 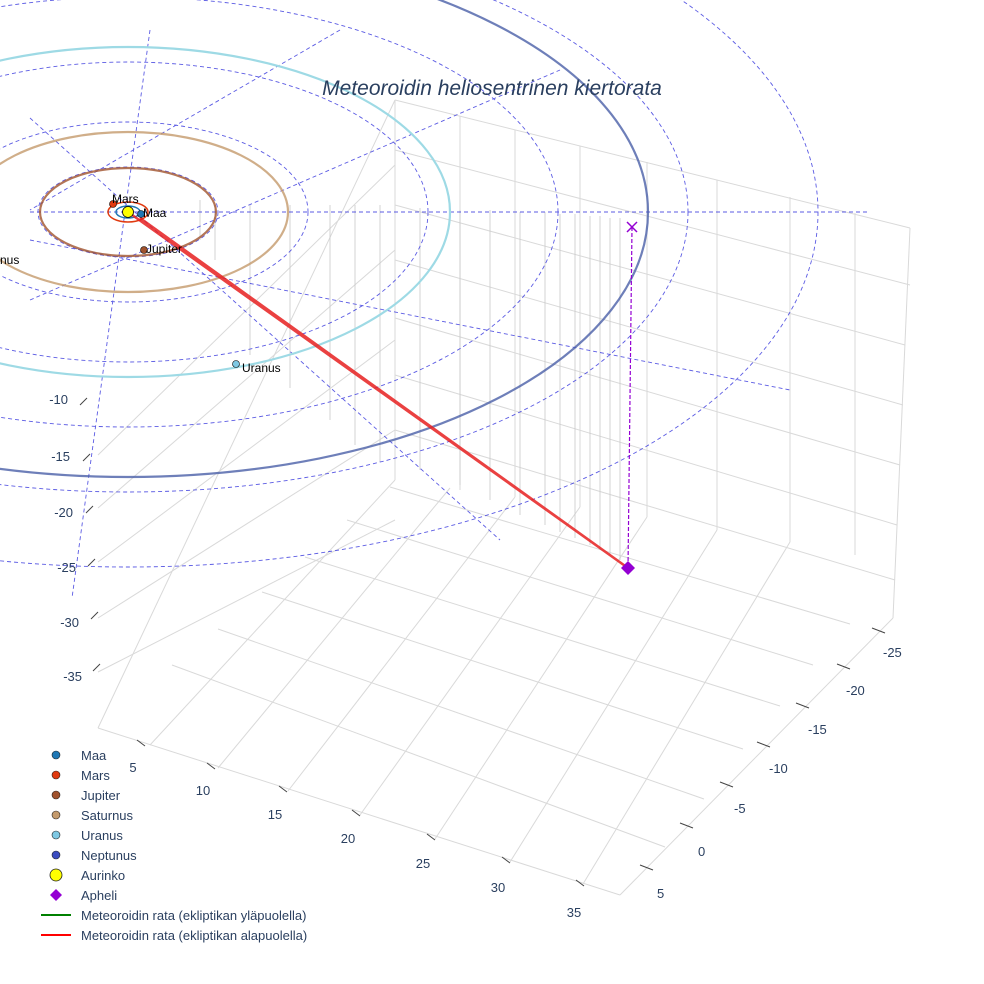 I want to click on x-axis-ticks: 5 10 15 20 25 30 35, so click(x=357, y=829).